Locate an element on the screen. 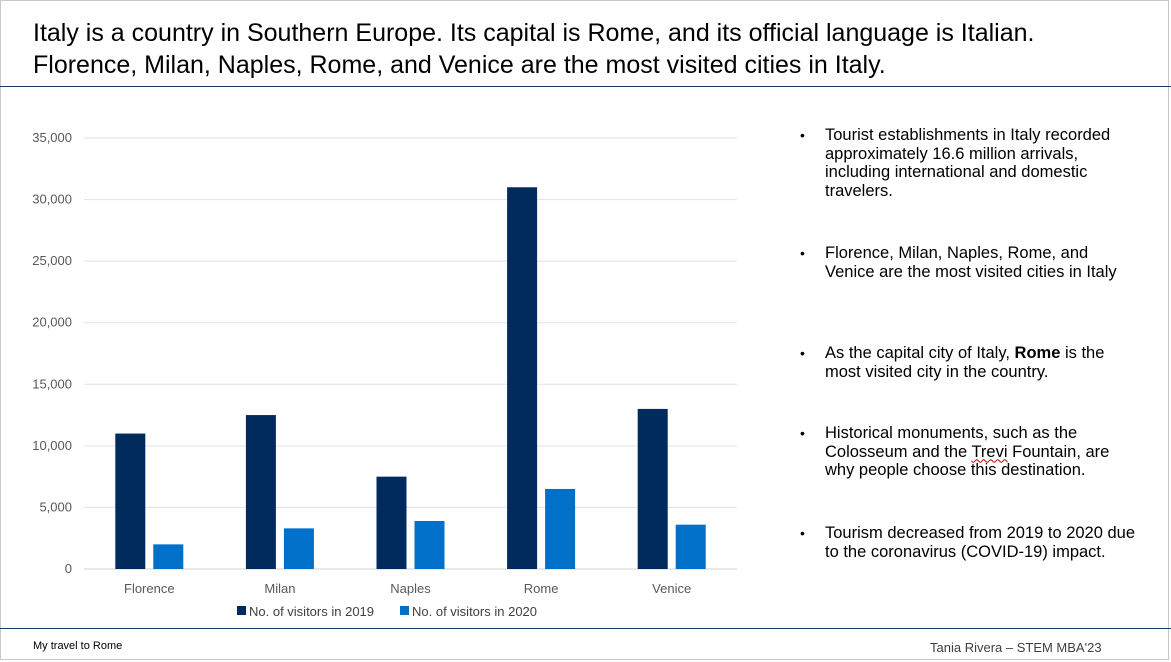 This screenshot has height=662, width=1171. bullet-bold-rome: Rome is located at coordinates (1037, 353).